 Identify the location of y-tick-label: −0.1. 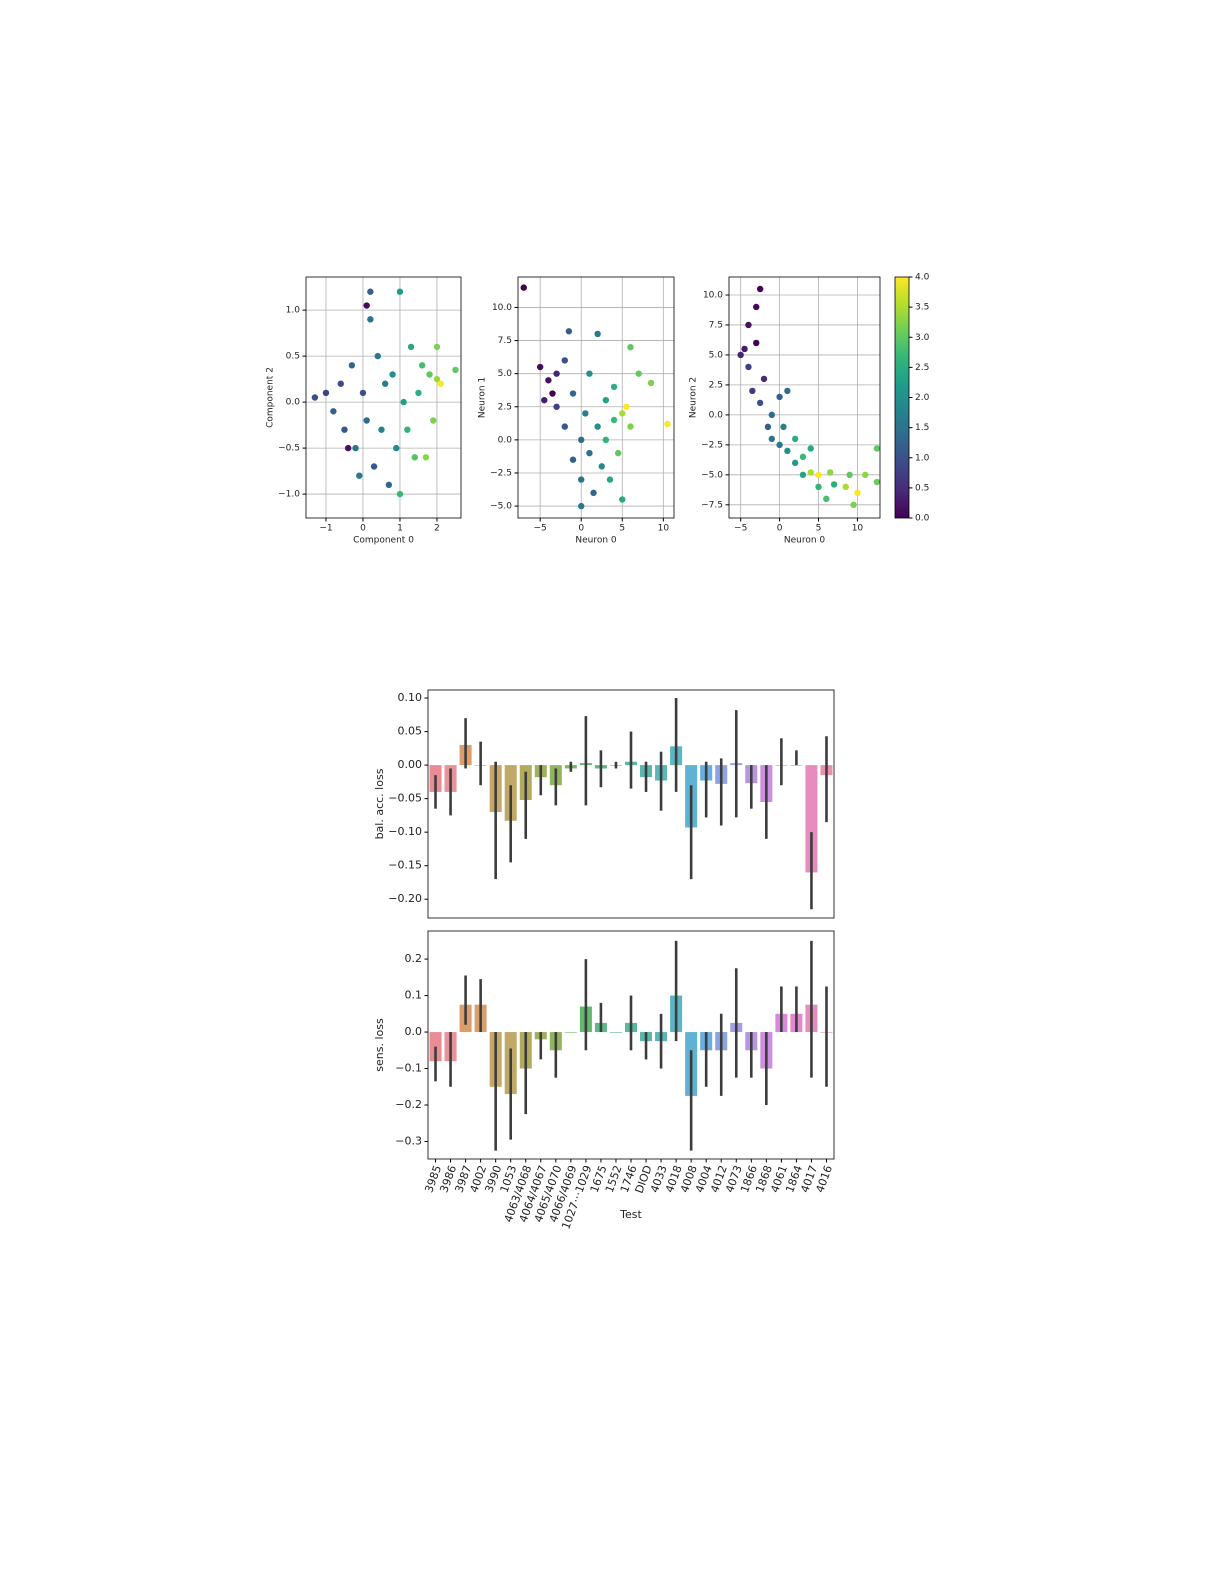
(408, 1068).